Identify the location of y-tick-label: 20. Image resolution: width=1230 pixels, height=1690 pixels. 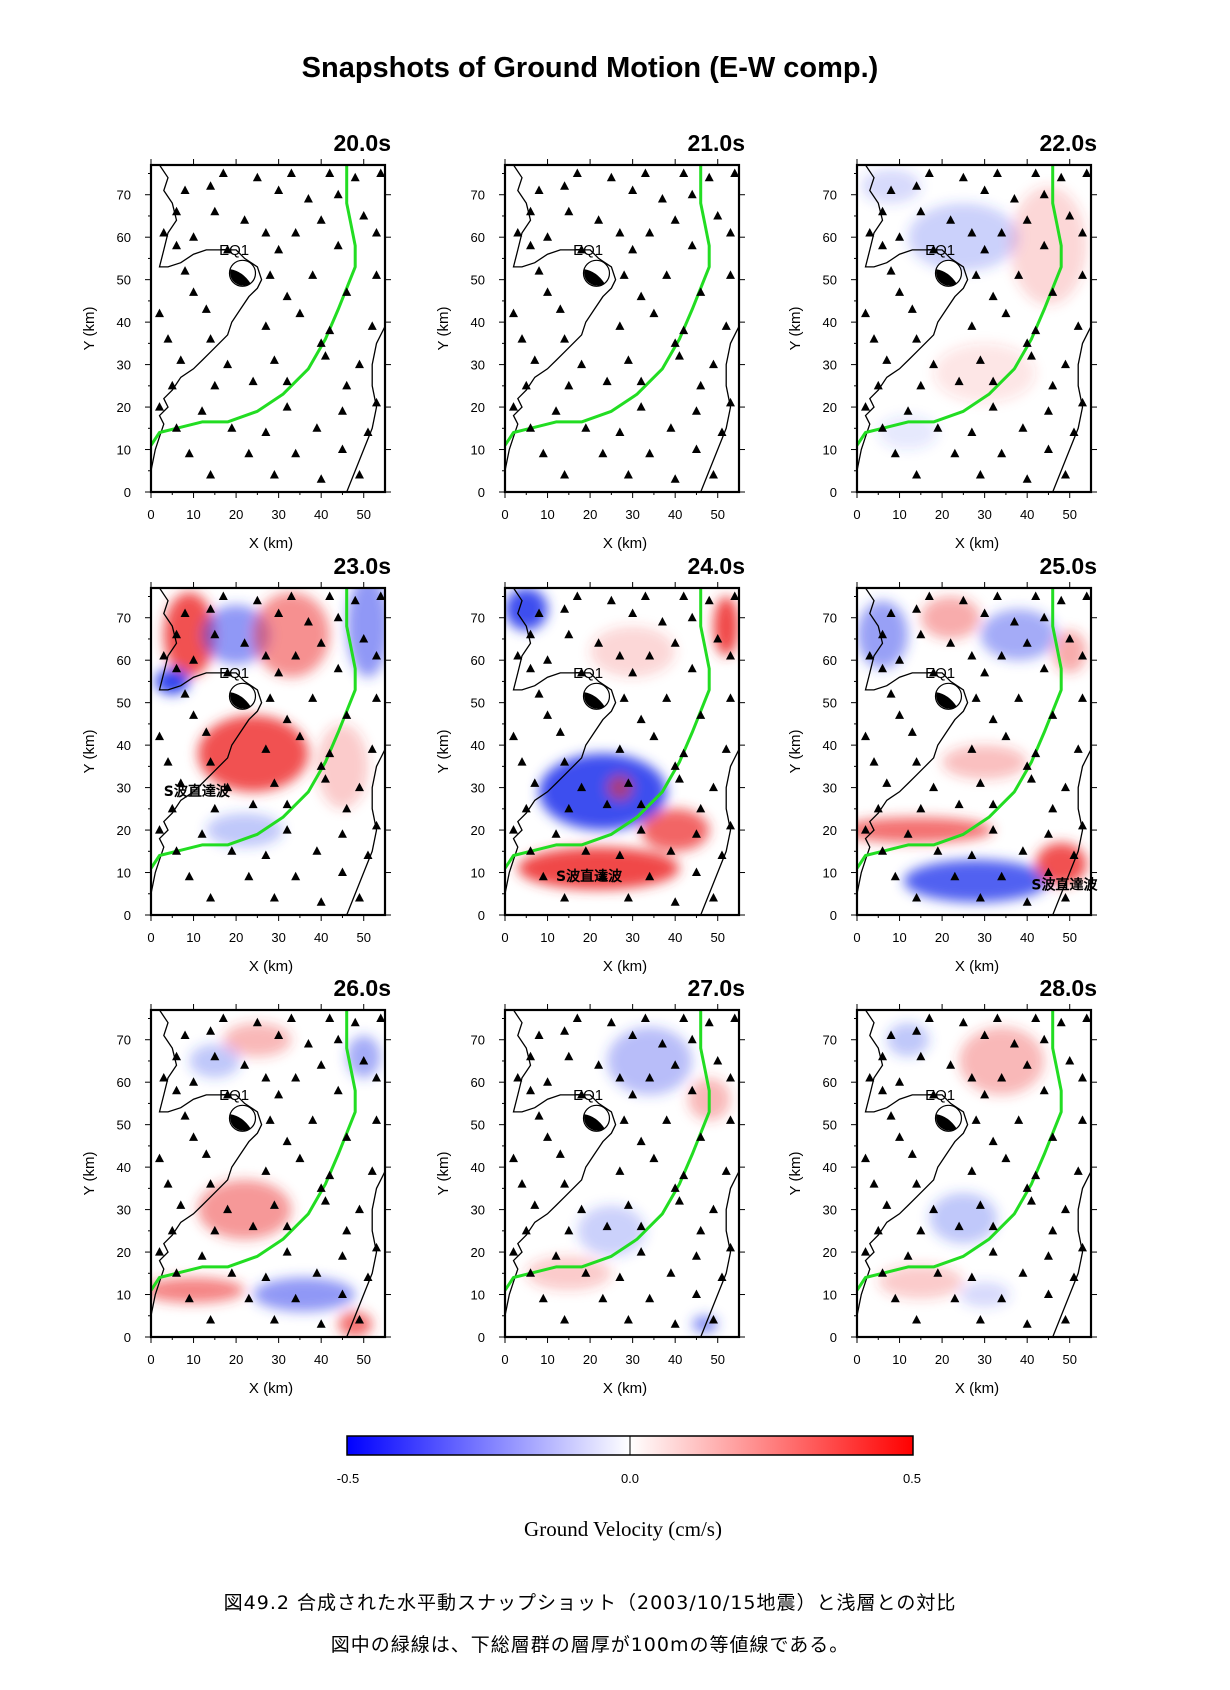
(478, 1252).